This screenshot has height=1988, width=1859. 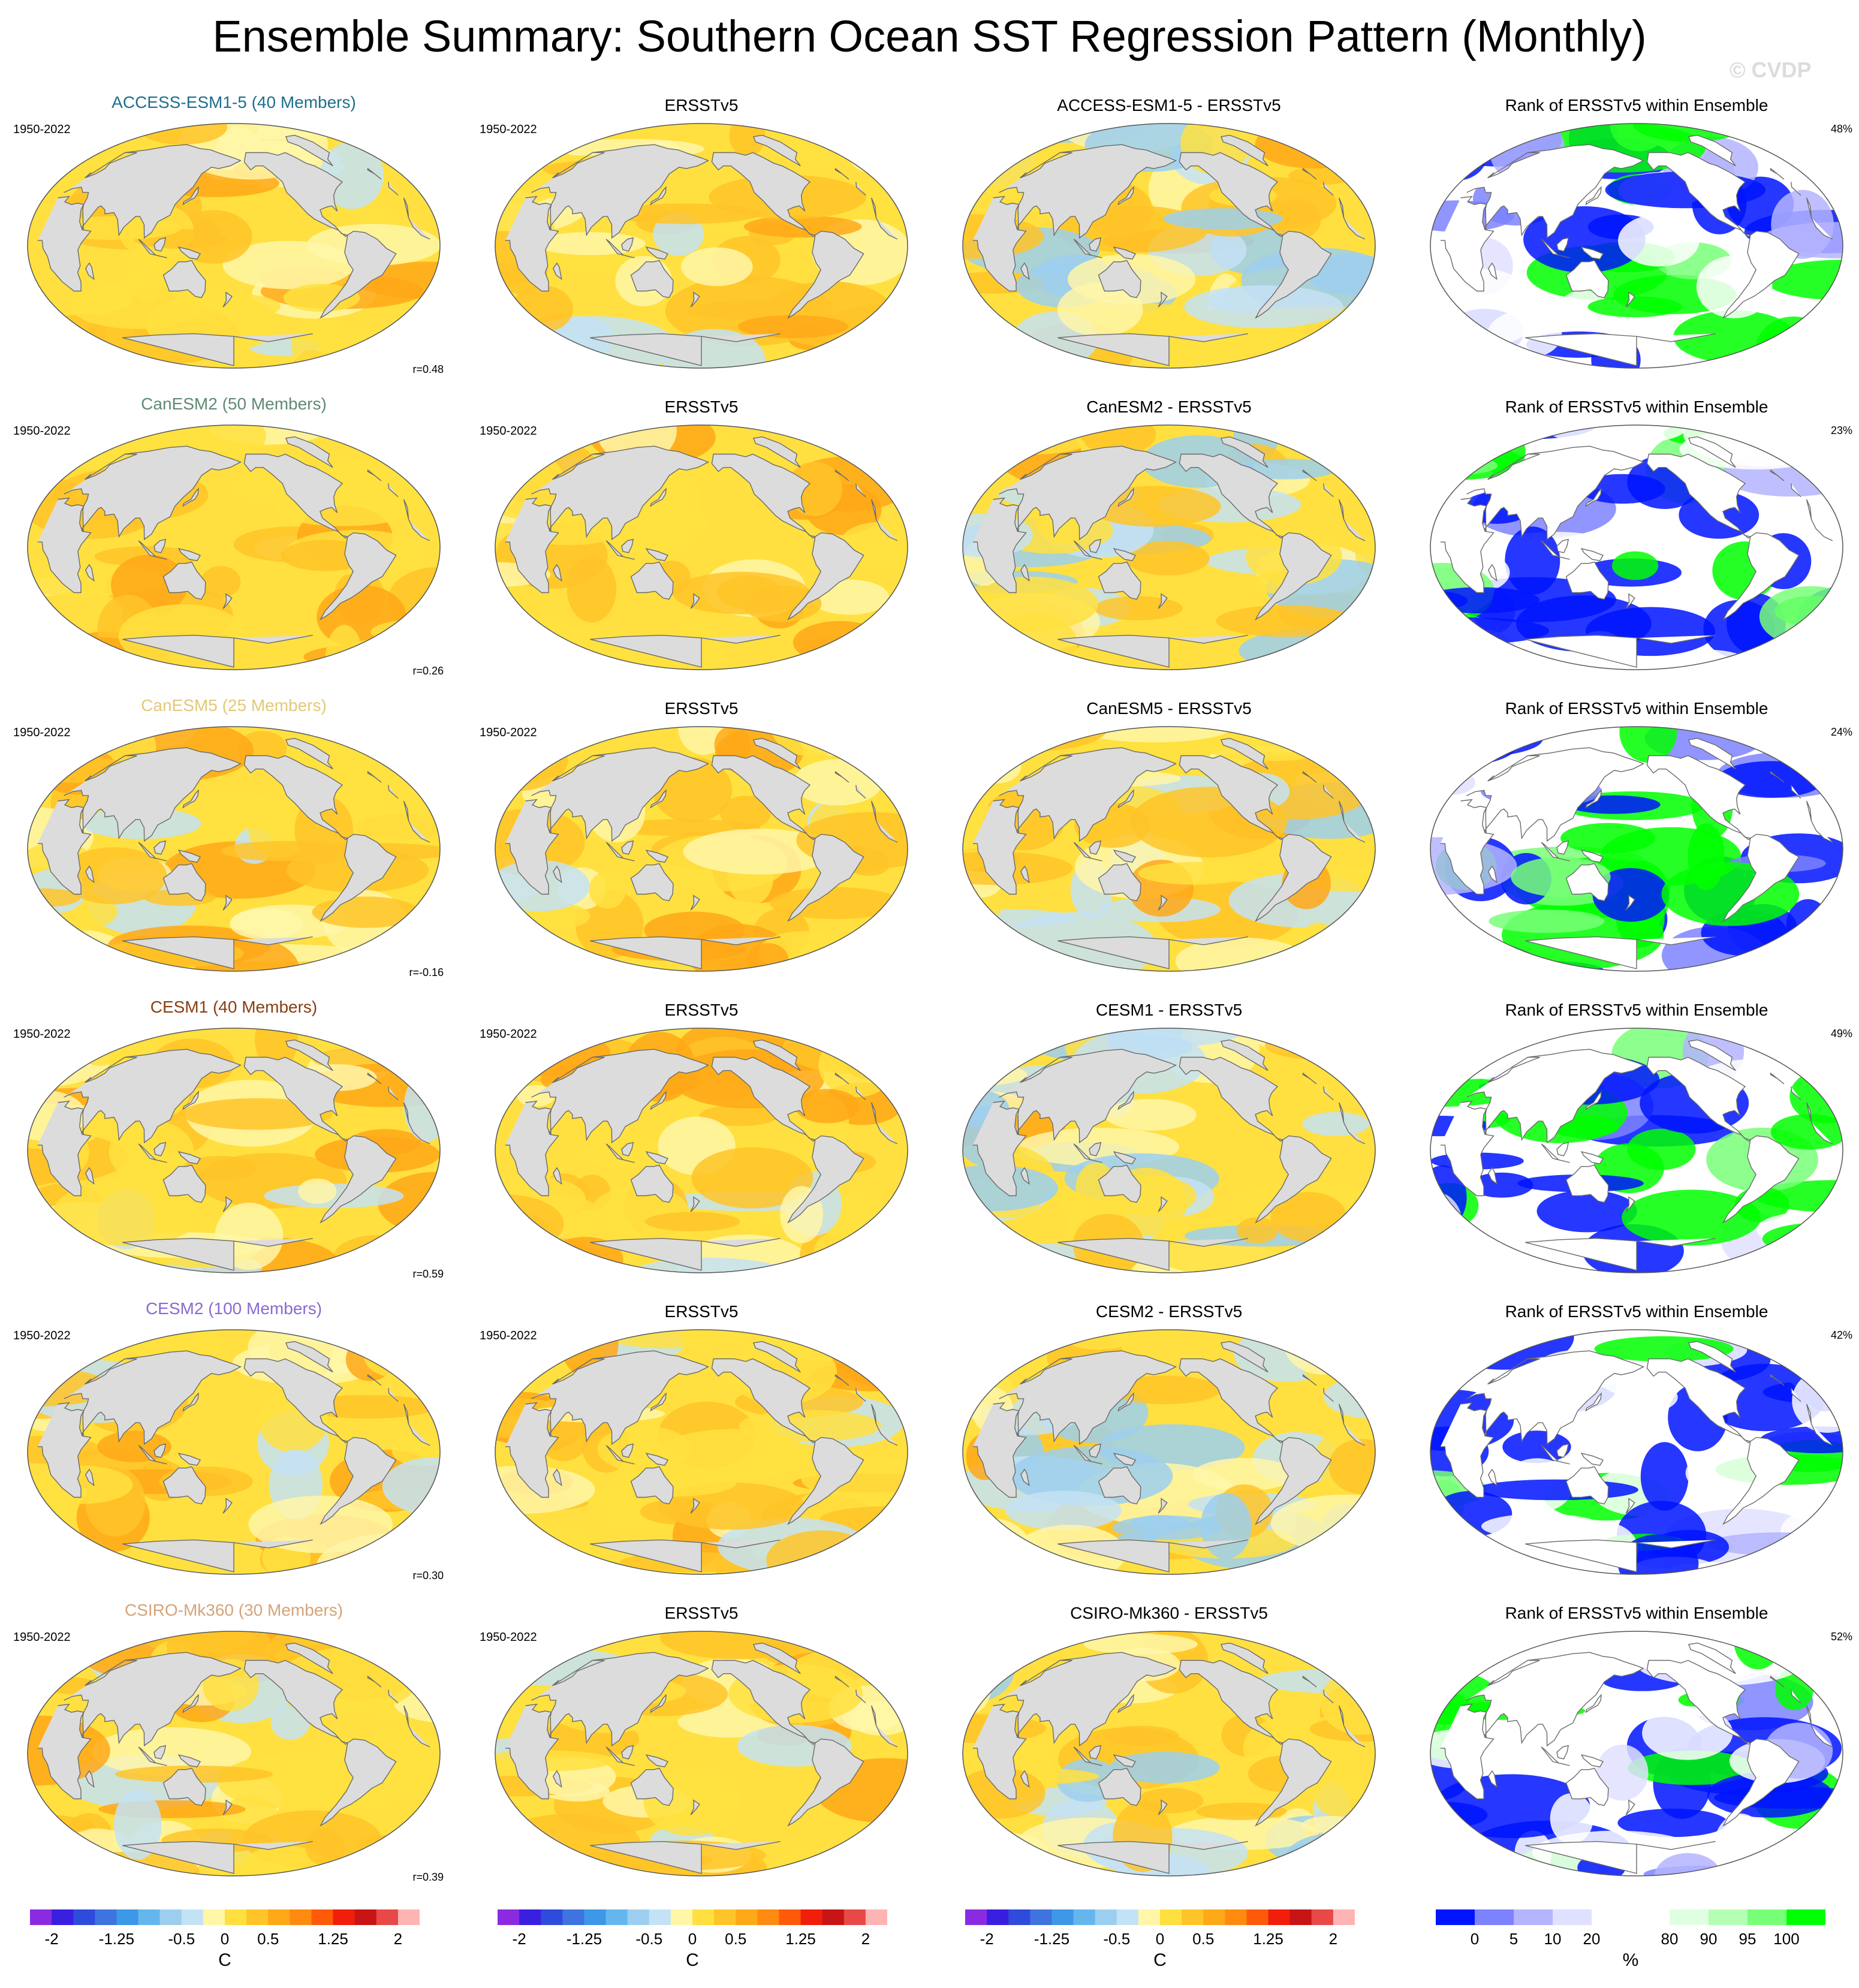 What do you see at coordinates (1841, 129) in the screenshot?
I see `rank-percent-label: 48%` at bounding box center [1841, 129].